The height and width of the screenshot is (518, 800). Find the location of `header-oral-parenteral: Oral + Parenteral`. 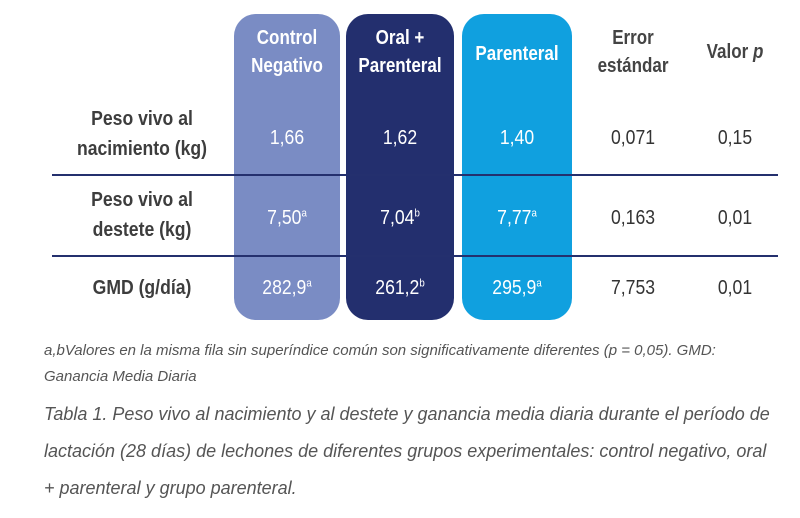

header-oral-parenteral: Oral + Parenteral is located at coordinates (400, 52).